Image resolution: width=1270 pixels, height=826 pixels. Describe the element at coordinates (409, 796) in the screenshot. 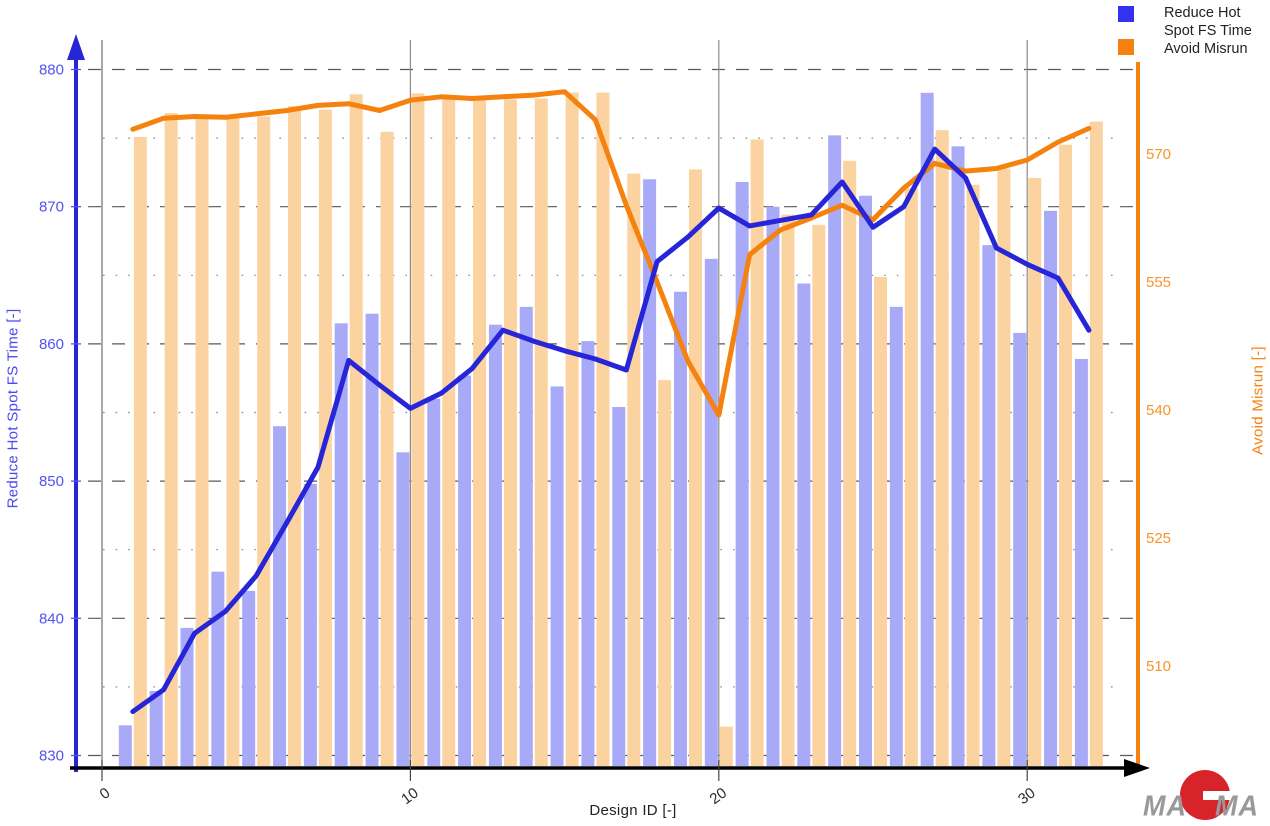

I see `x-tick-label: 10` at that location.